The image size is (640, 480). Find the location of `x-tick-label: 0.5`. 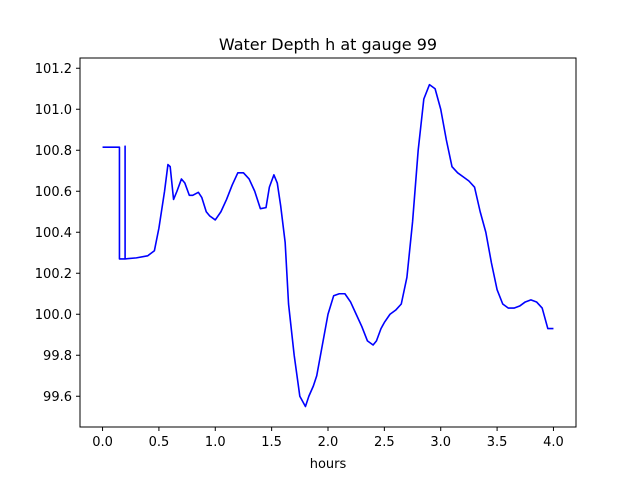

x-tick-label: 0.5 is located at coordinates (159, 442).